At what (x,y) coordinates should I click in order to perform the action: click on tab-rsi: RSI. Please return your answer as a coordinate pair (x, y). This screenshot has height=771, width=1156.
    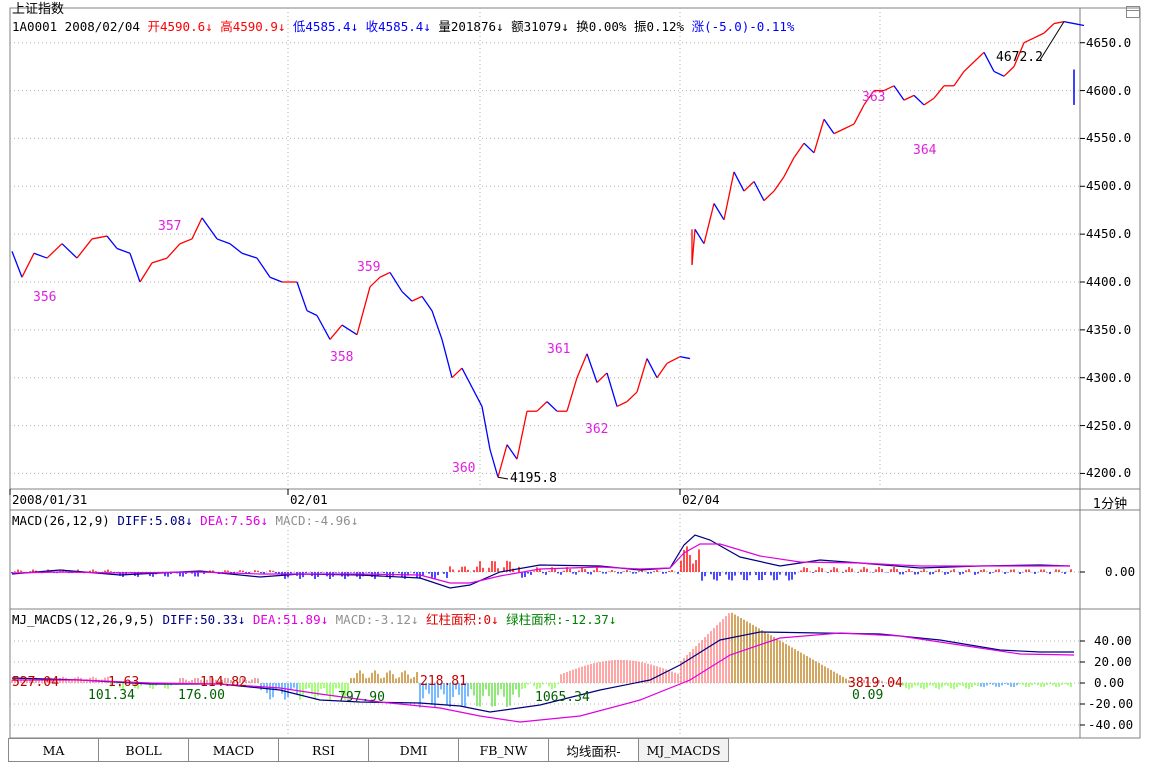
    Looking at the image, I should click on (324, 750).